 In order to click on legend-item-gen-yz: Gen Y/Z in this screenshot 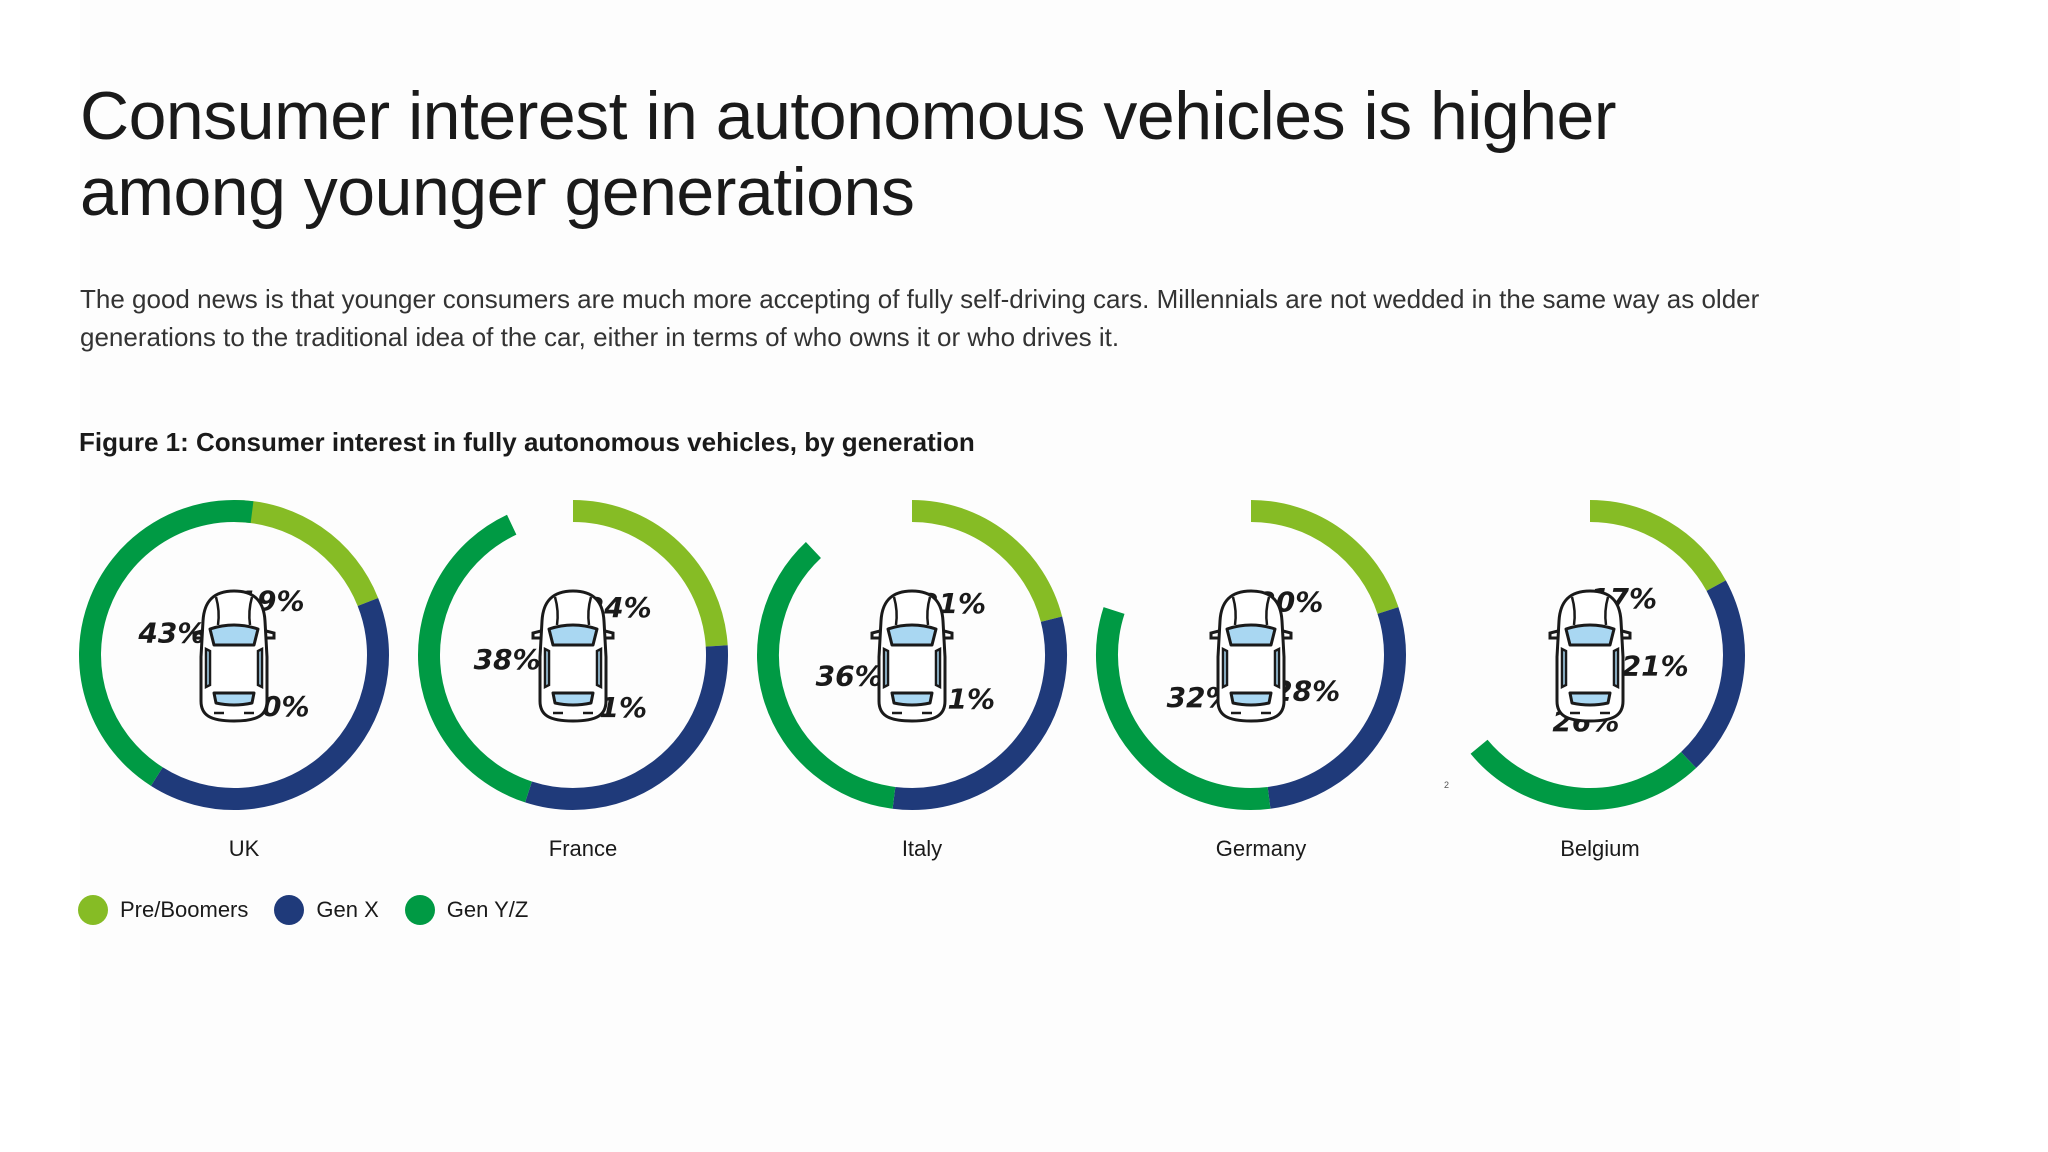, I will do `click(466, 910)`.